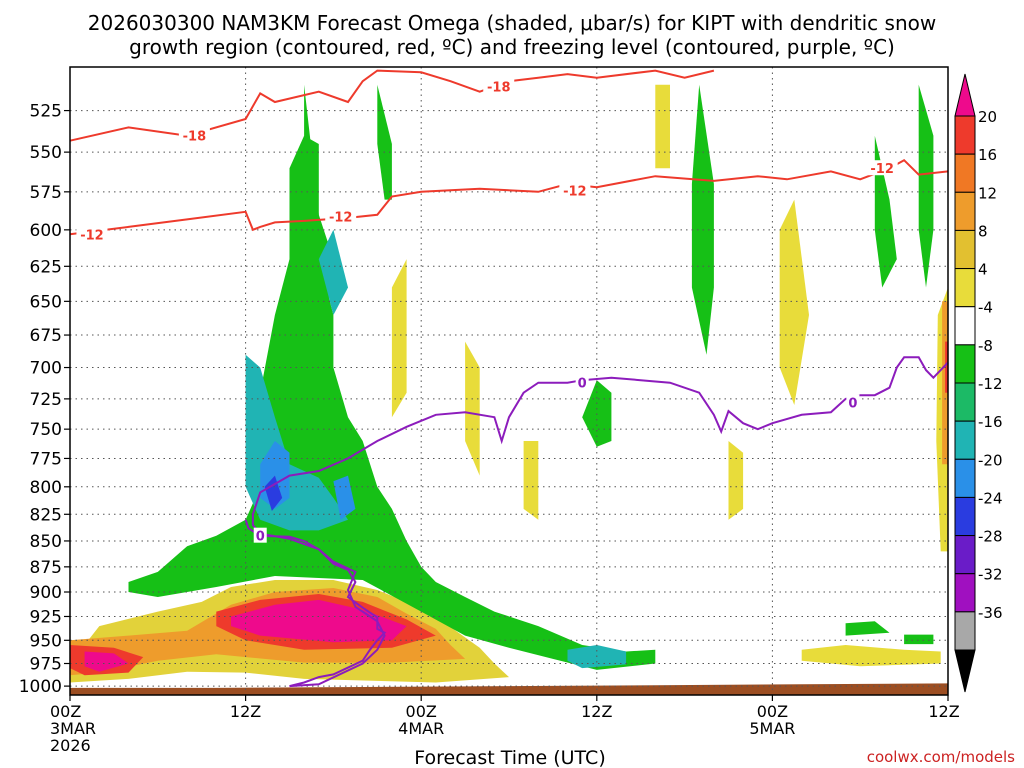 Image resolution: width=1024 pixels, height=768 pixels. I want to click on y-tick-label: 825, so click(46, 515).